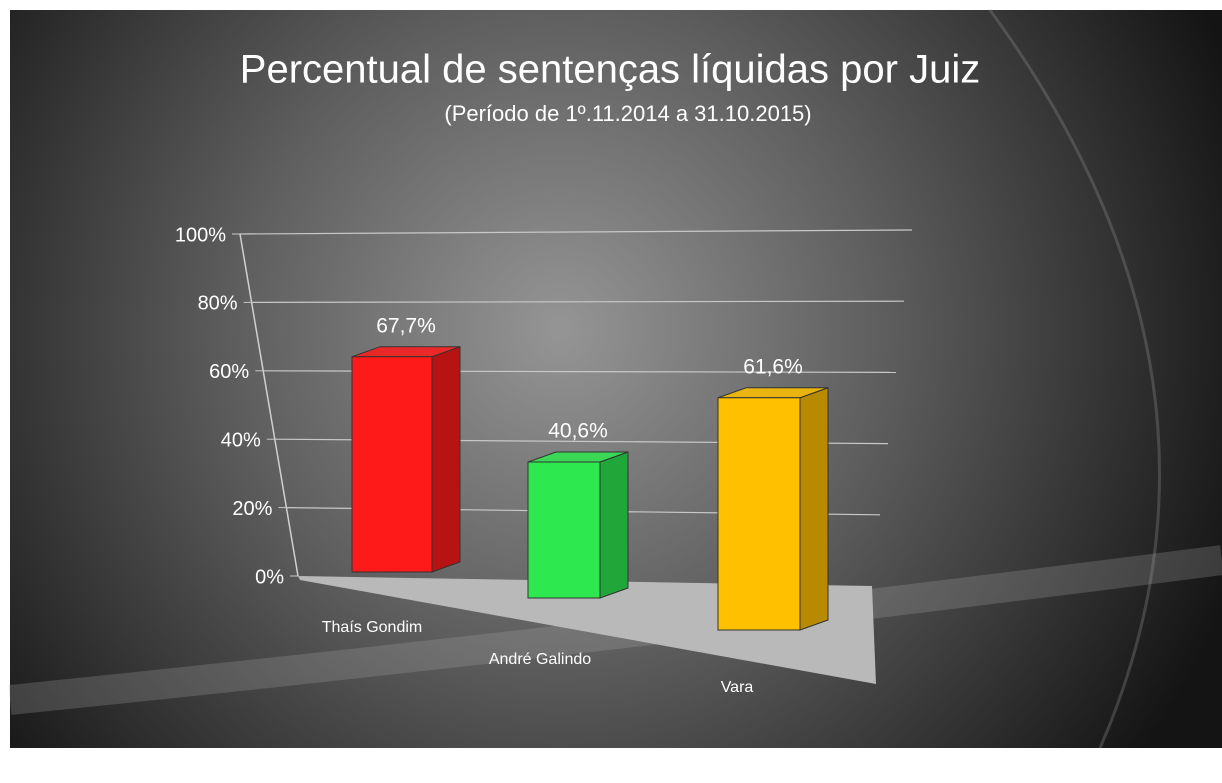  Describe the element at coordinates (737, 687) in the screenshot. I see `x-tick-label: Vara` at that location.